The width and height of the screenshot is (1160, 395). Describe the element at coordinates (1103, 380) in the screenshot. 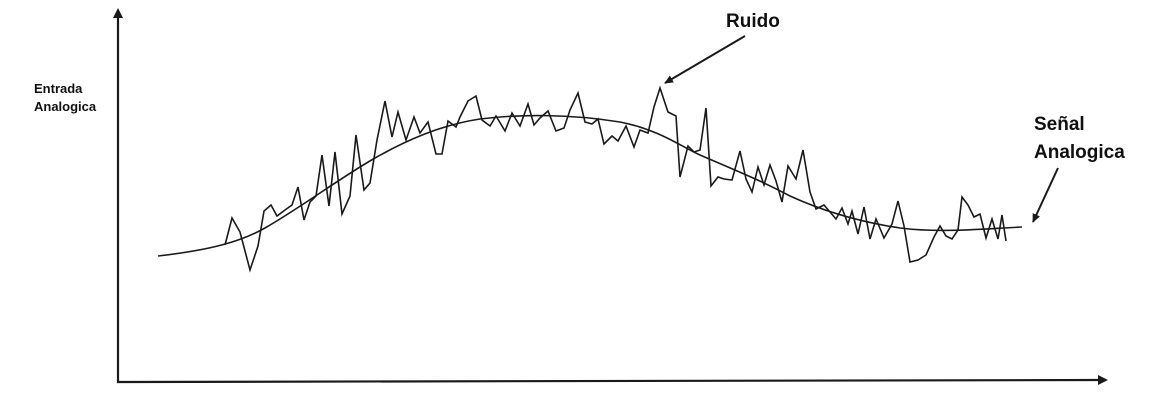

I see `x-axis-arrowhead` at that location.